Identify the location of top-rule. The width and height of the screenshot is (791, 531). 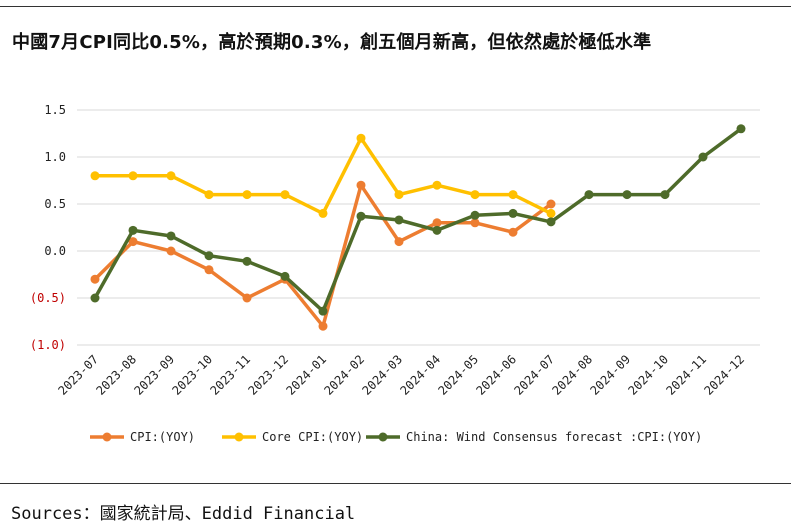
(395, 6).